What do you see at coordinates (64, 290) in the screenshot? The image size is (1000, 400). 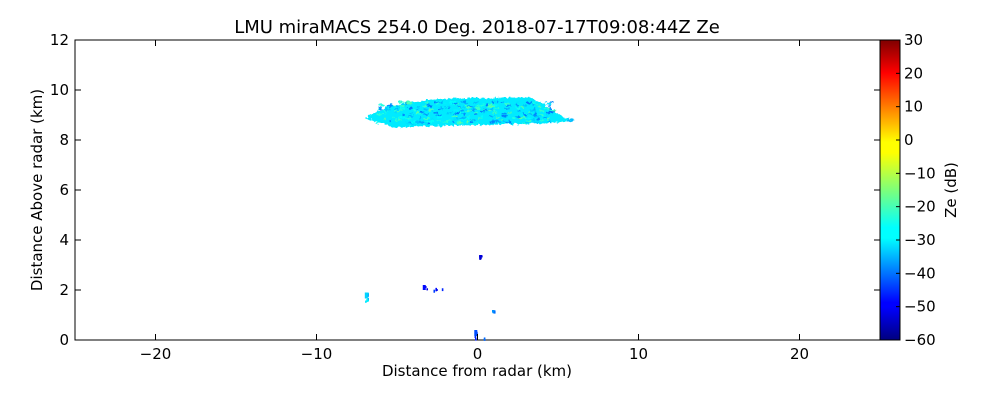 I see `y-tick-label: 2` at bounding box center [64, 290].